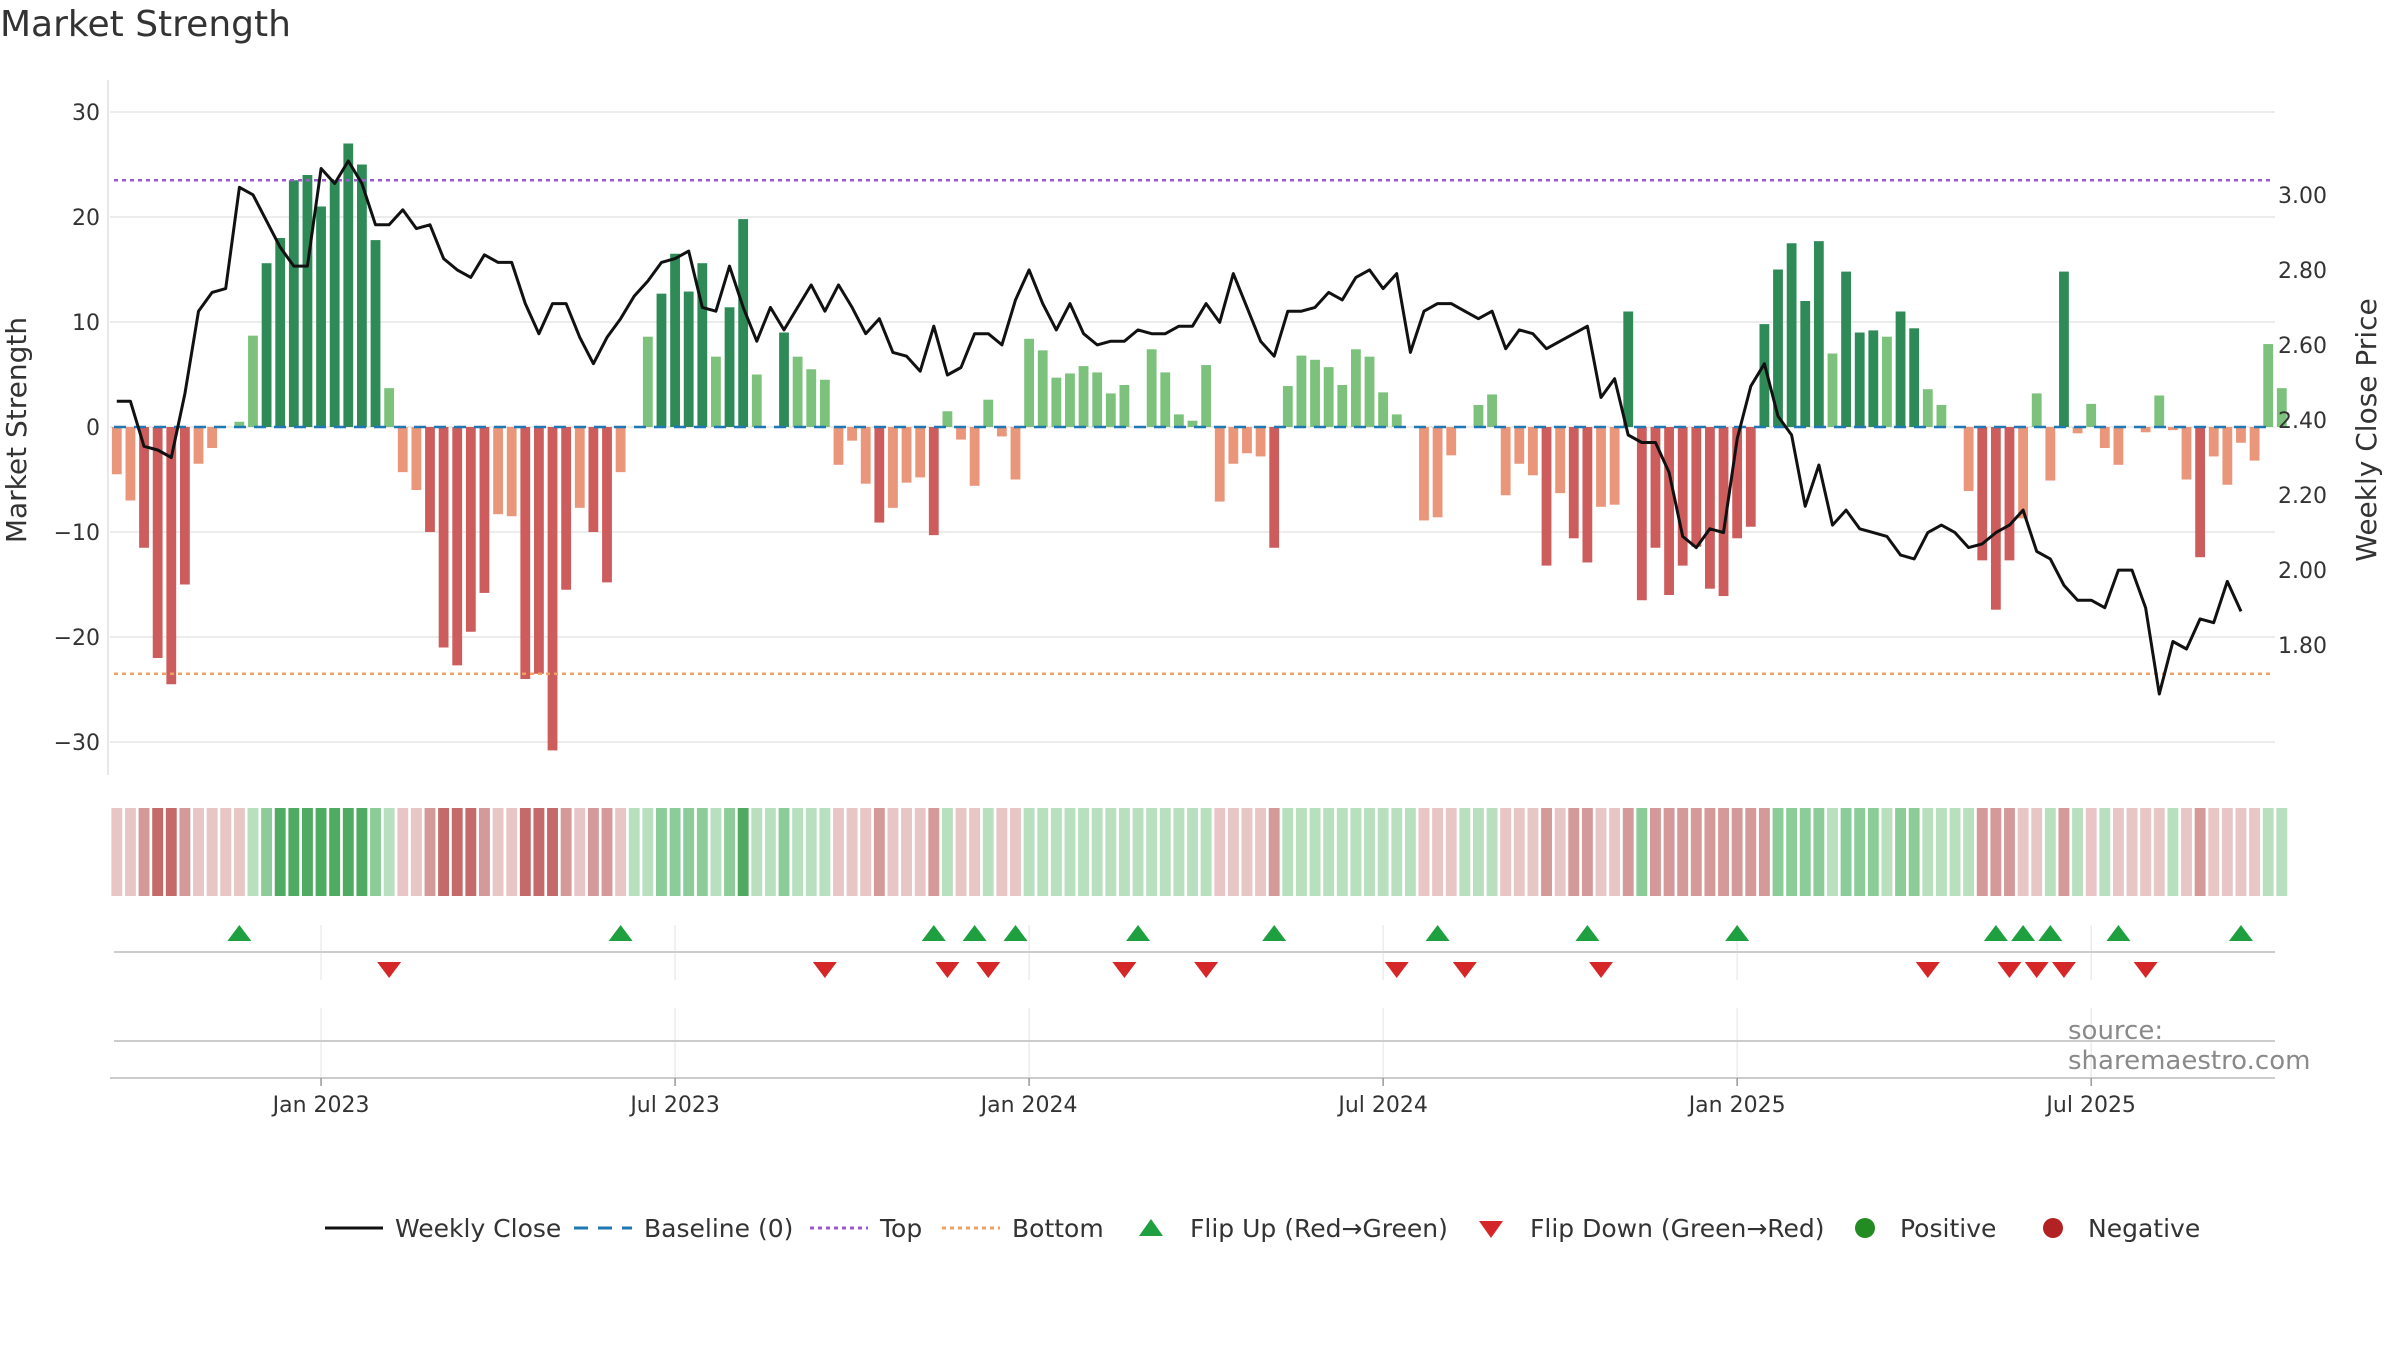 The width and height of the screenshot is (2400, 1350). I want to click on x-tick-label: Jan 2024, so click(1028, 1105).